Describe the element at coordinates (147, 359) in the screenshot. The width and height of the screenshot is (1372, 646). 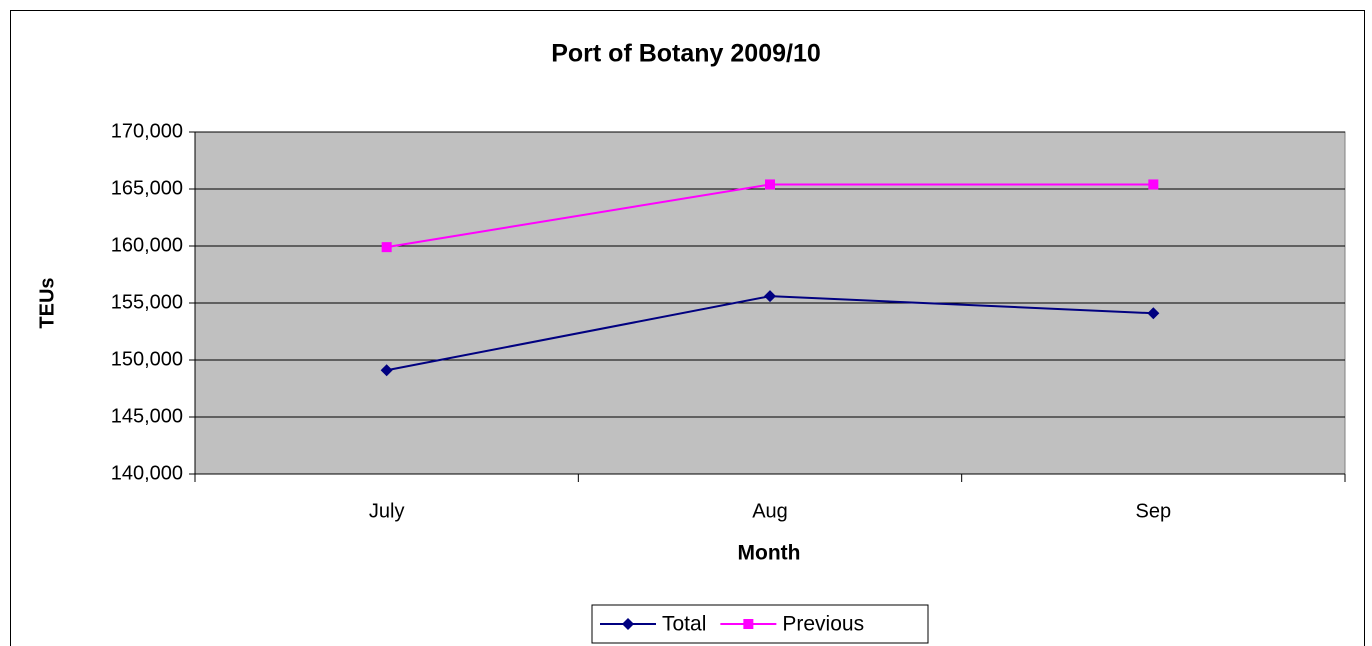
I see `y-tick-label: 150,000` at that location.